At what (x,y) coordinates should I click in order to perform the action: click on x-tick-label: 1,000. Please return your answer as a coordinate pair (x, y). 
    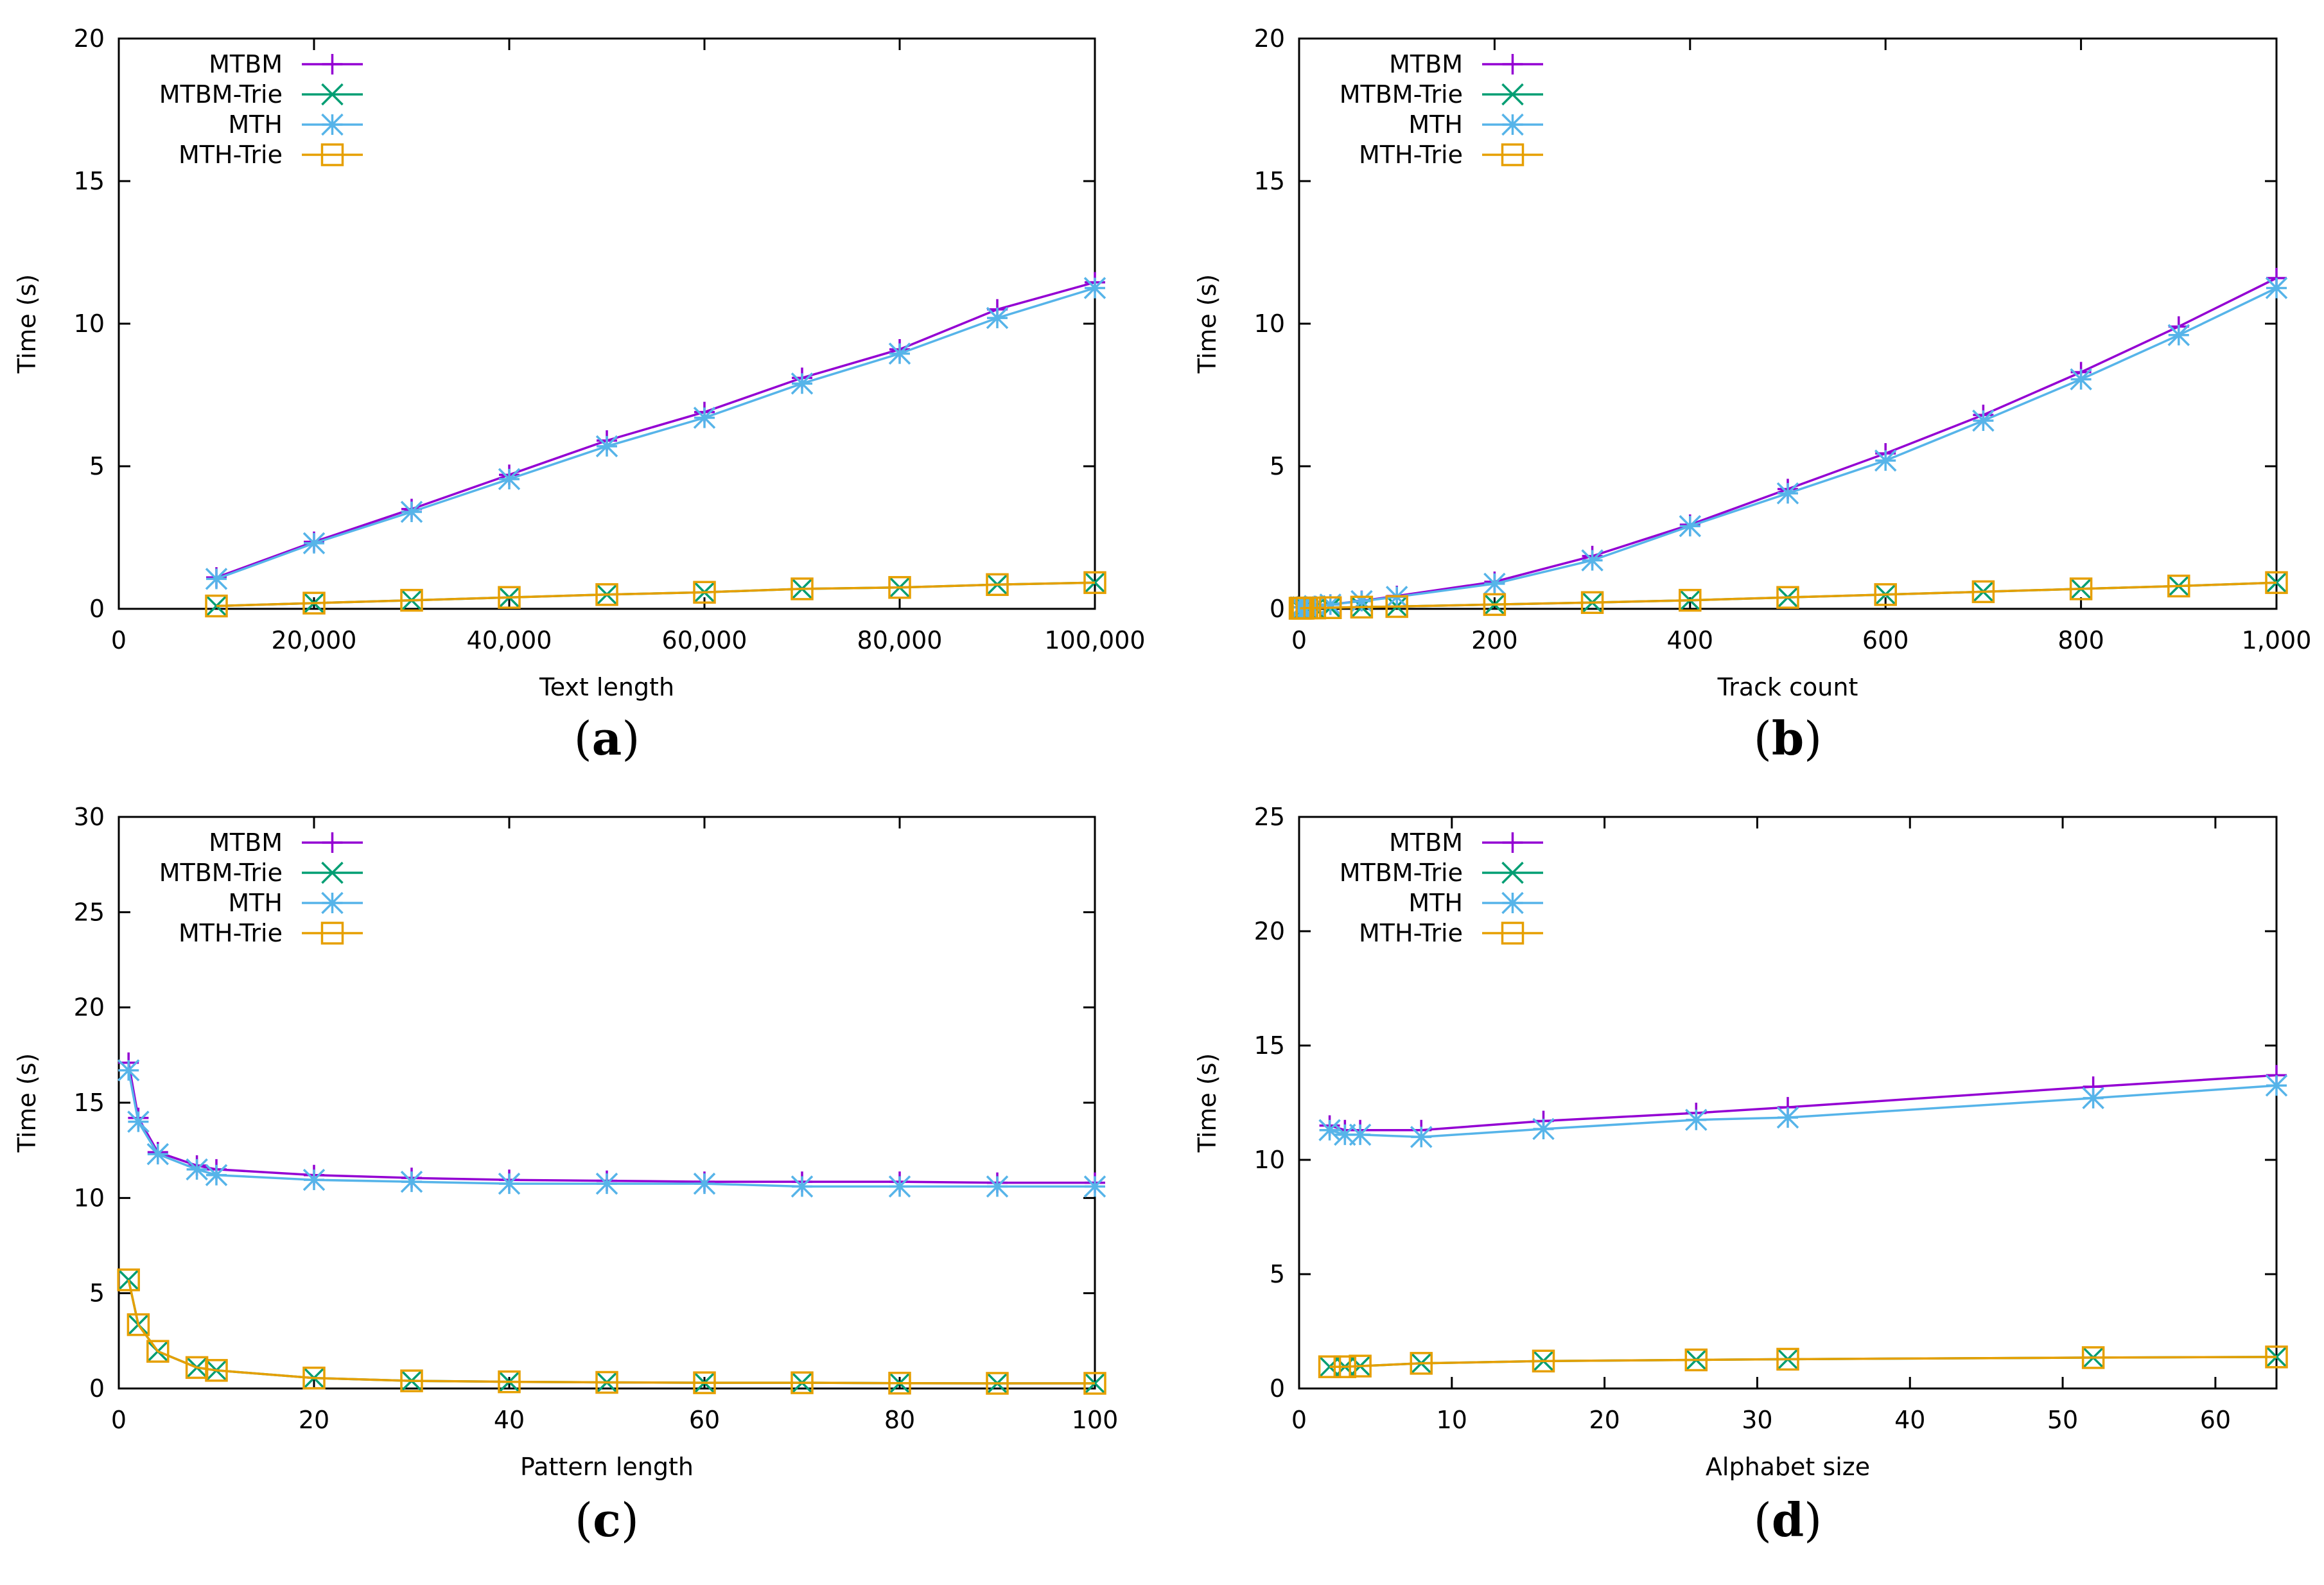
    Looking at the image, I should click on (2277, 640).